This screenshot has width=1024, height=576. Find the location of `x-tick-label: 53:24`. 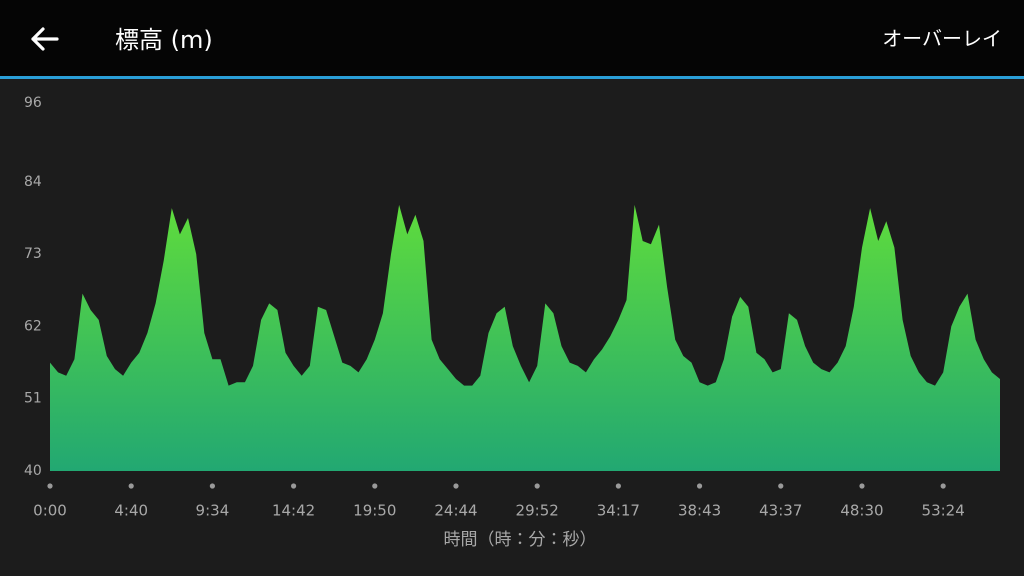

x-tick-label: 53:24 is located at coordinates (943, 511).